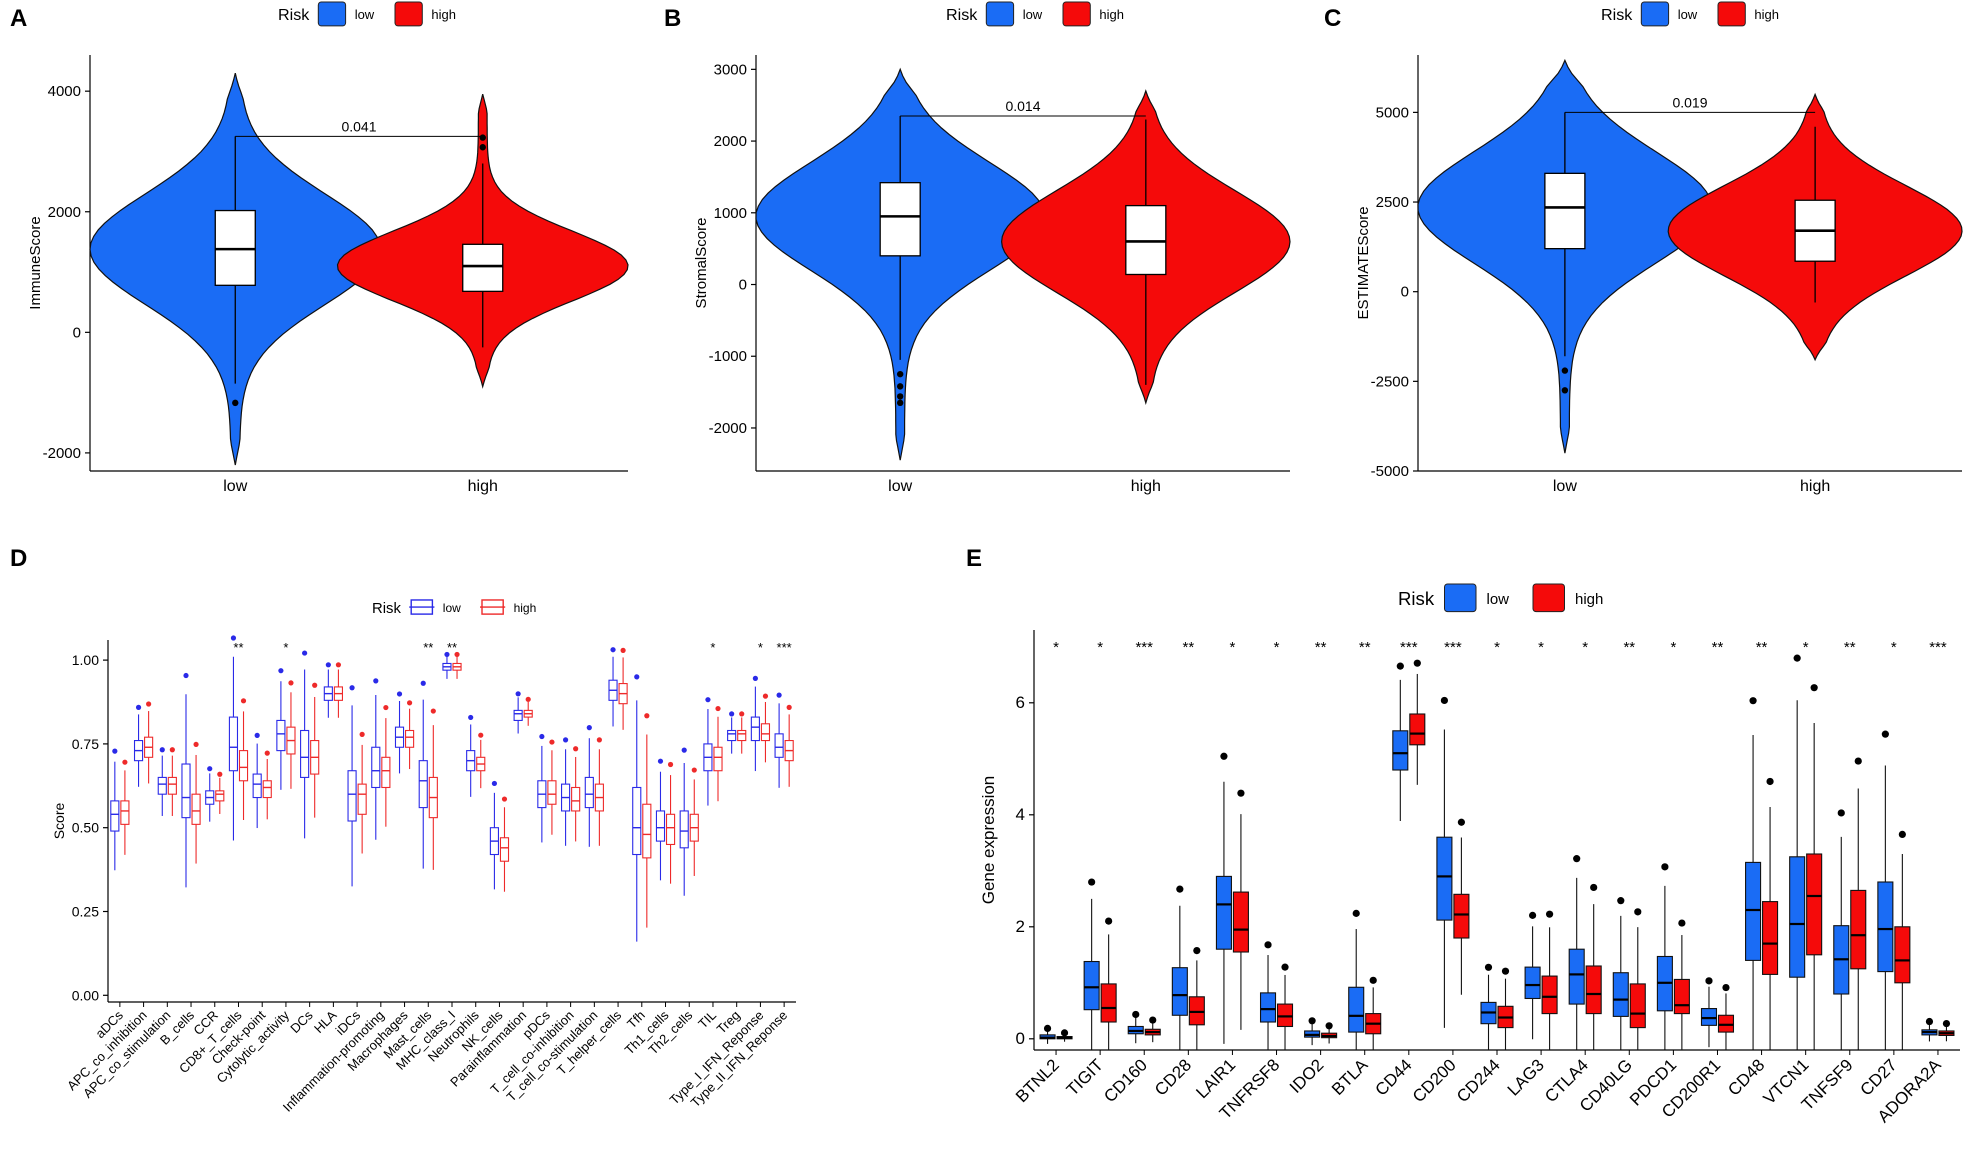 Image resolution: width=1967 pixels, height=1161 pixels. Describe the element at coordinates (483, 486) in the screenshot. I see `x-tick-label-high: high` at that location.